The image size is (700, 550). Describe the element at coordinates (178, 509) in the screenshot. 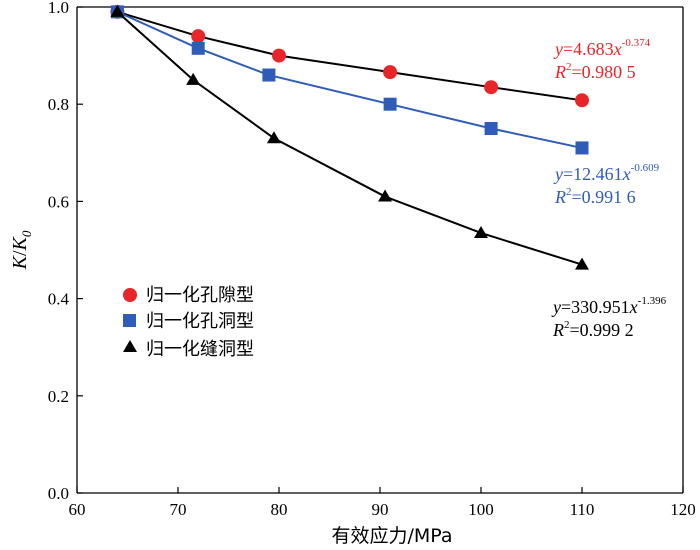

I see `x-tick-label: 70` at that location.